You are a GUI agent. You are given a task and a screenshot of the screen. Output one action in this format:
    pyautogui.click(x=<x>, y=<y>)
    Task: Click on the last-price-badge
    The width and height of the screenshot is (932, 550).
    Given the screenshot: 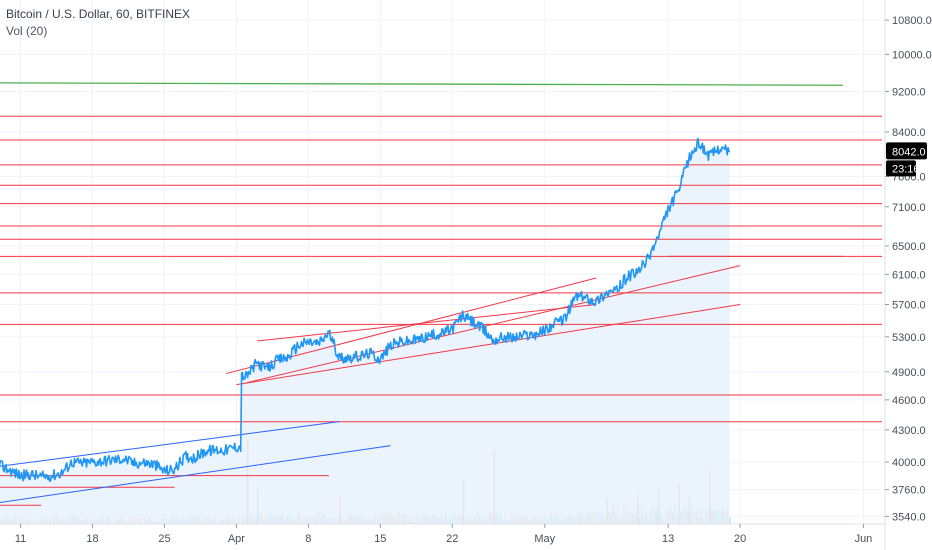 What is the action you would take?
    pyautogui.click(x=906, y=151)
    